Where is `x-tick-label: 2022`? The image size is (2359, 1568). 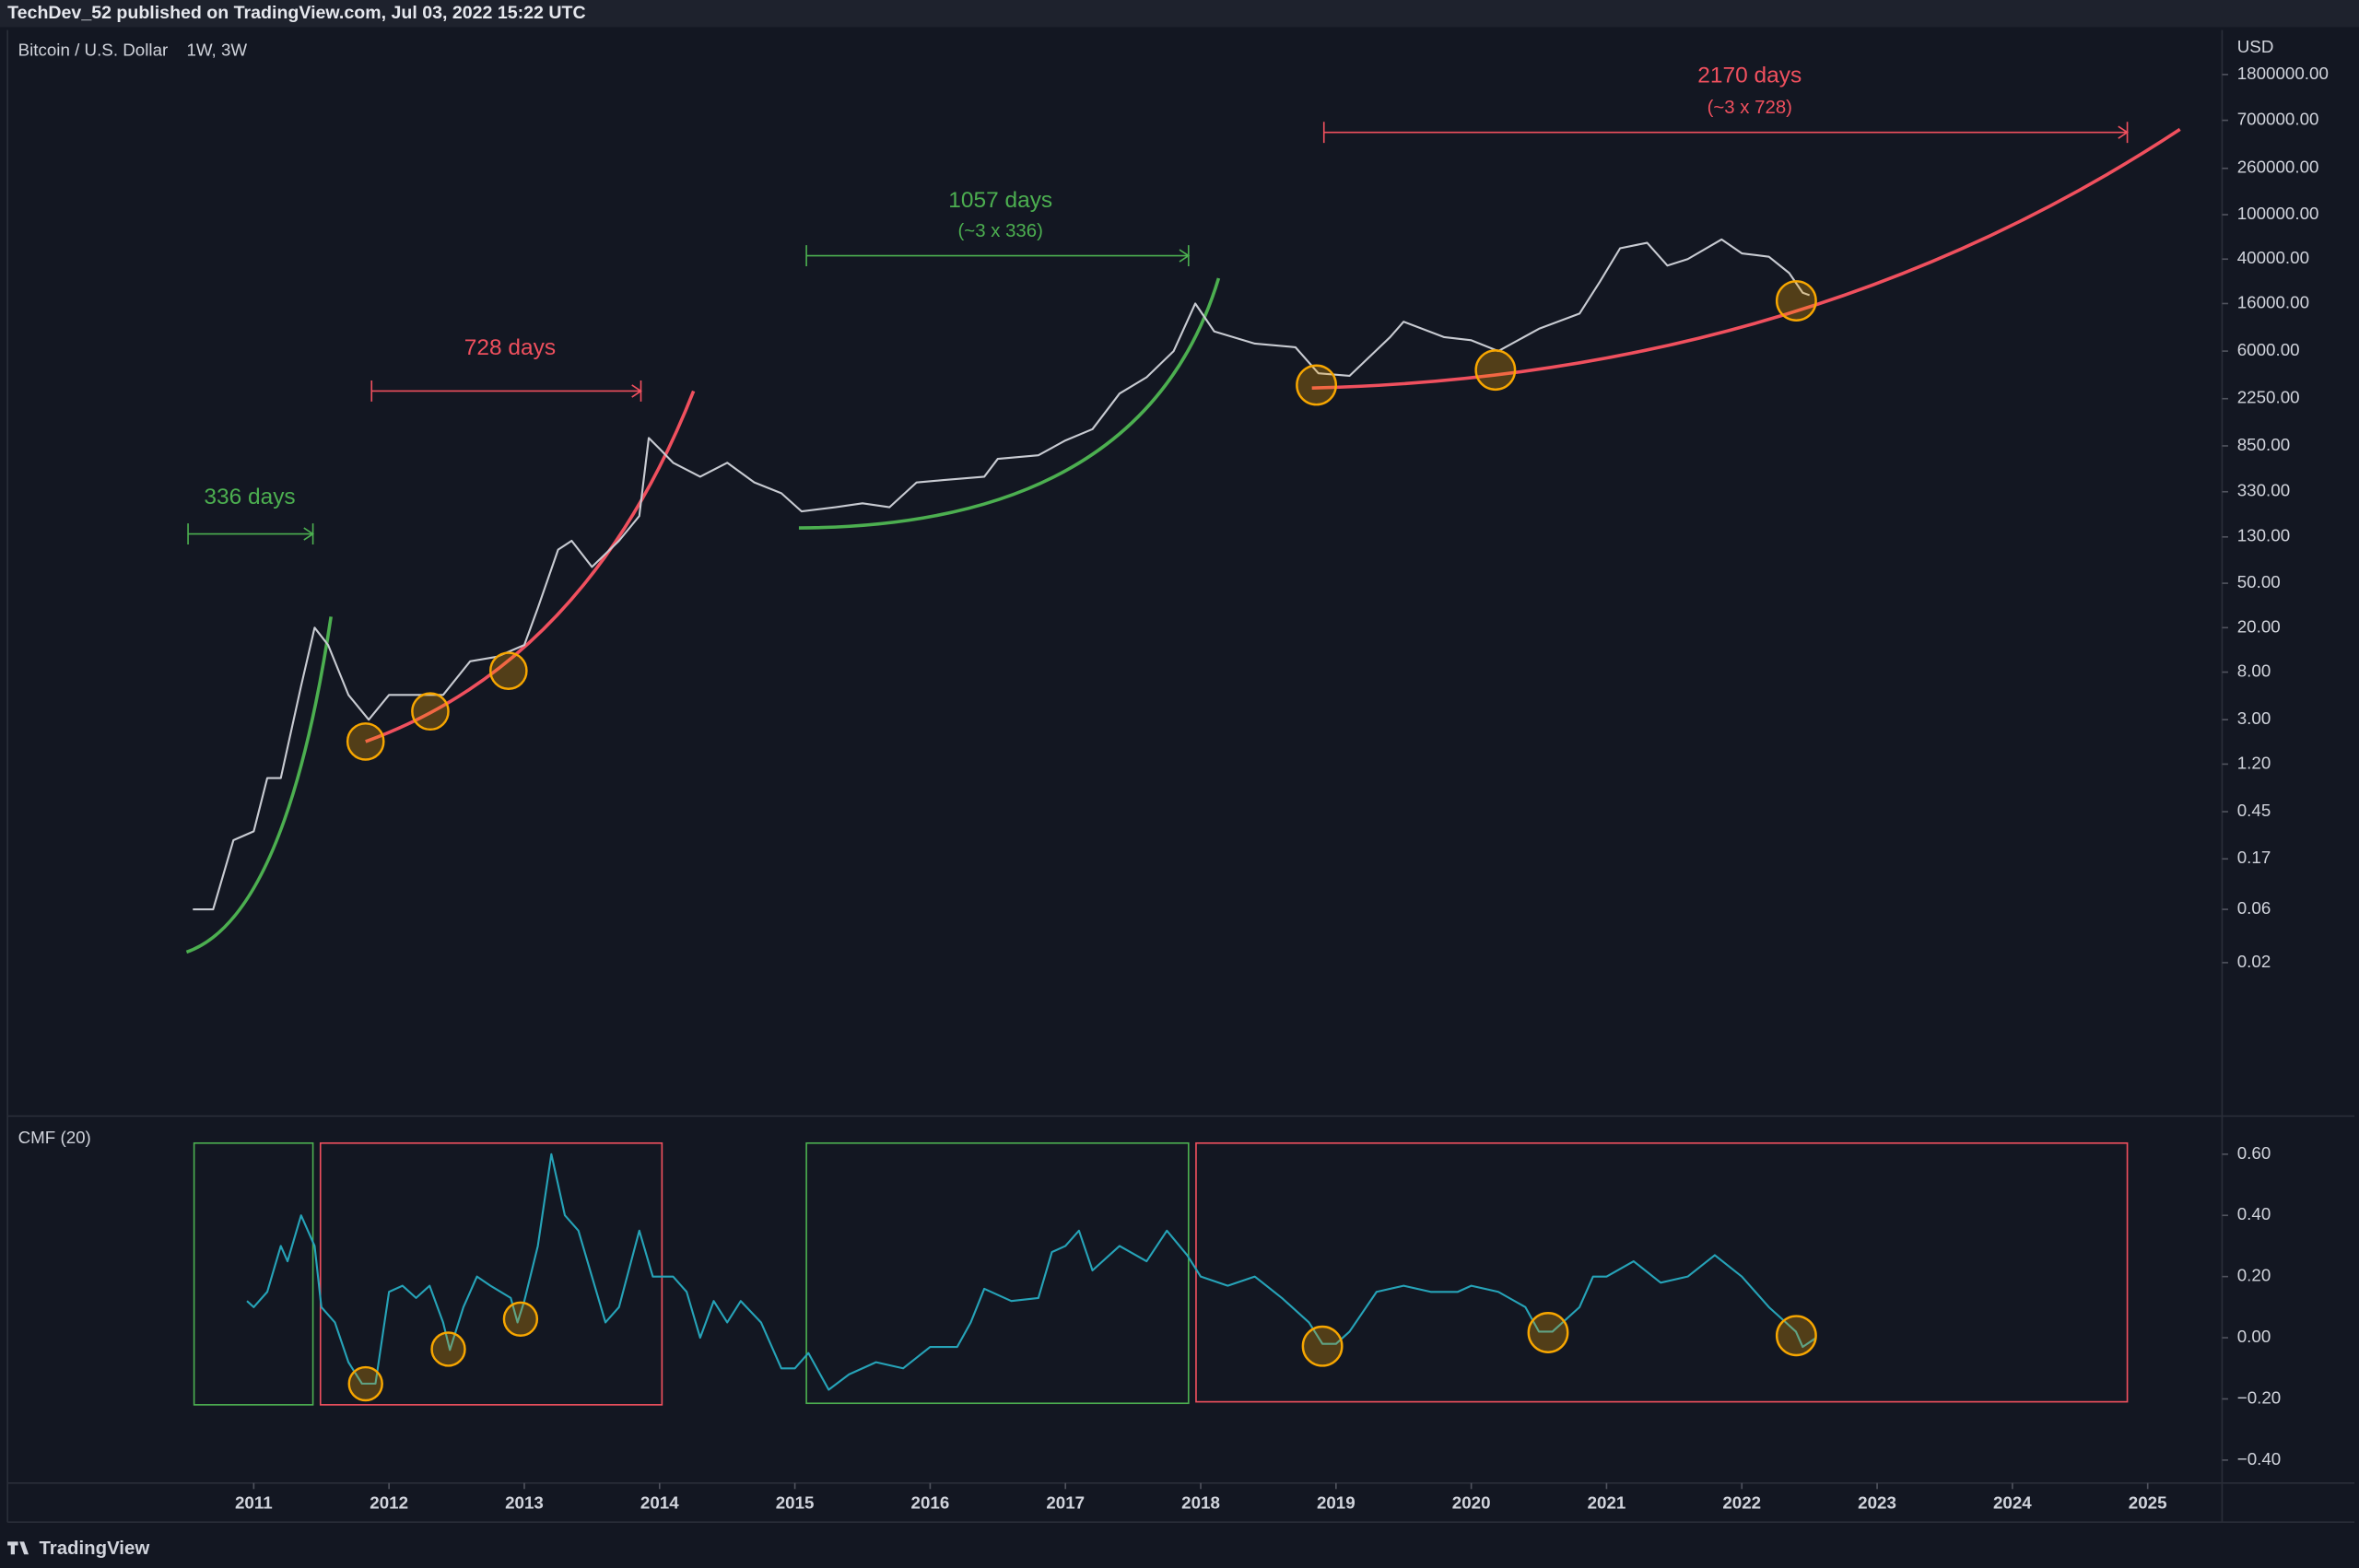
x-tick-label: 2022 is located at coordinates (1741, 1503).